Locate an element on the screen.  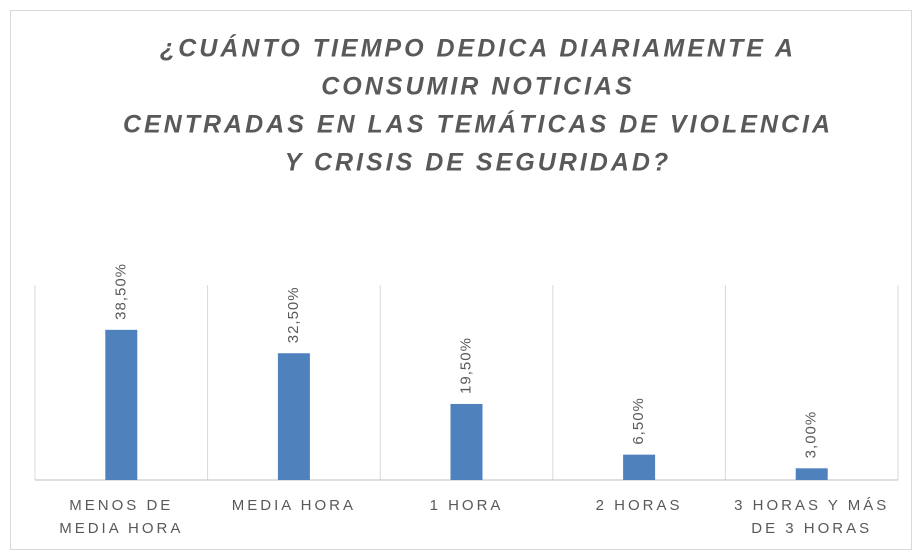
x-tick-label: MENOS DE MEDIA HORA is located at coordinates (121, 517).